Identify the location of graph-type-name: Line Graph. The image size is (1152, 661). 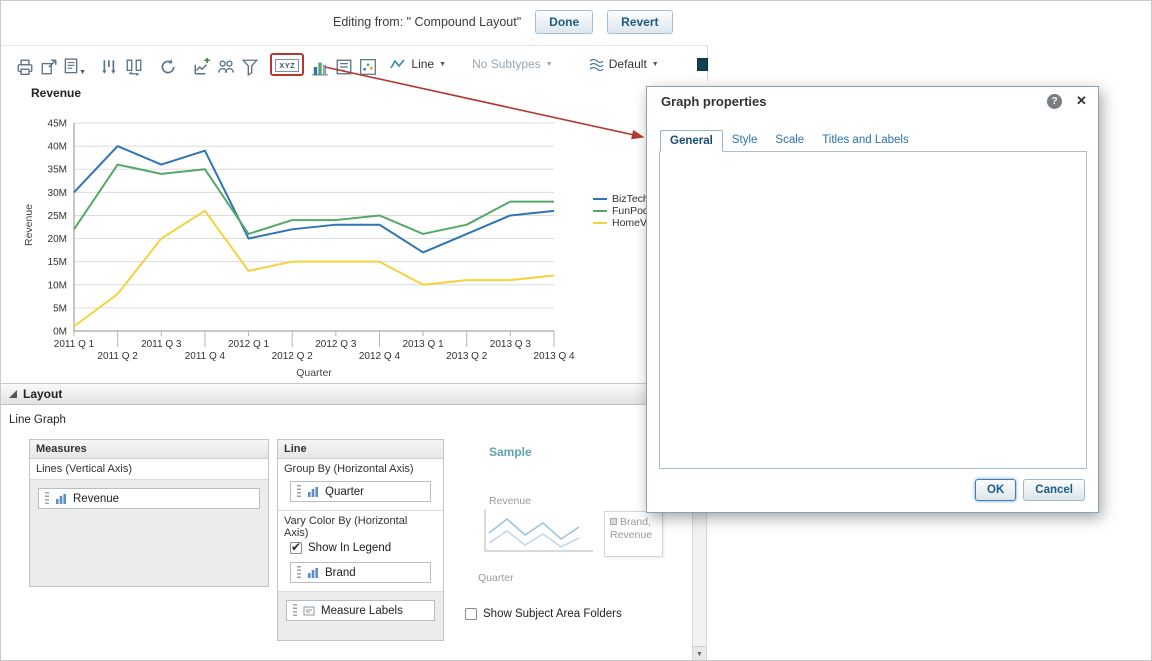
(37, 420).